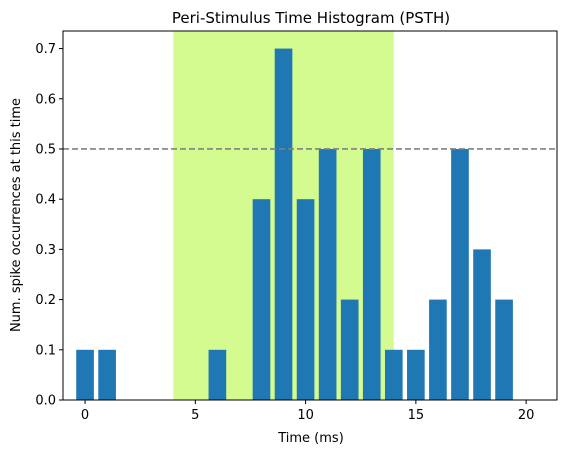 The height and width of the screenshot is (453, 567). What do you see at coordinates (45, 149) in the screenshot?
I see `y-tick-label: 0.5` at bounding box center [45, 149].